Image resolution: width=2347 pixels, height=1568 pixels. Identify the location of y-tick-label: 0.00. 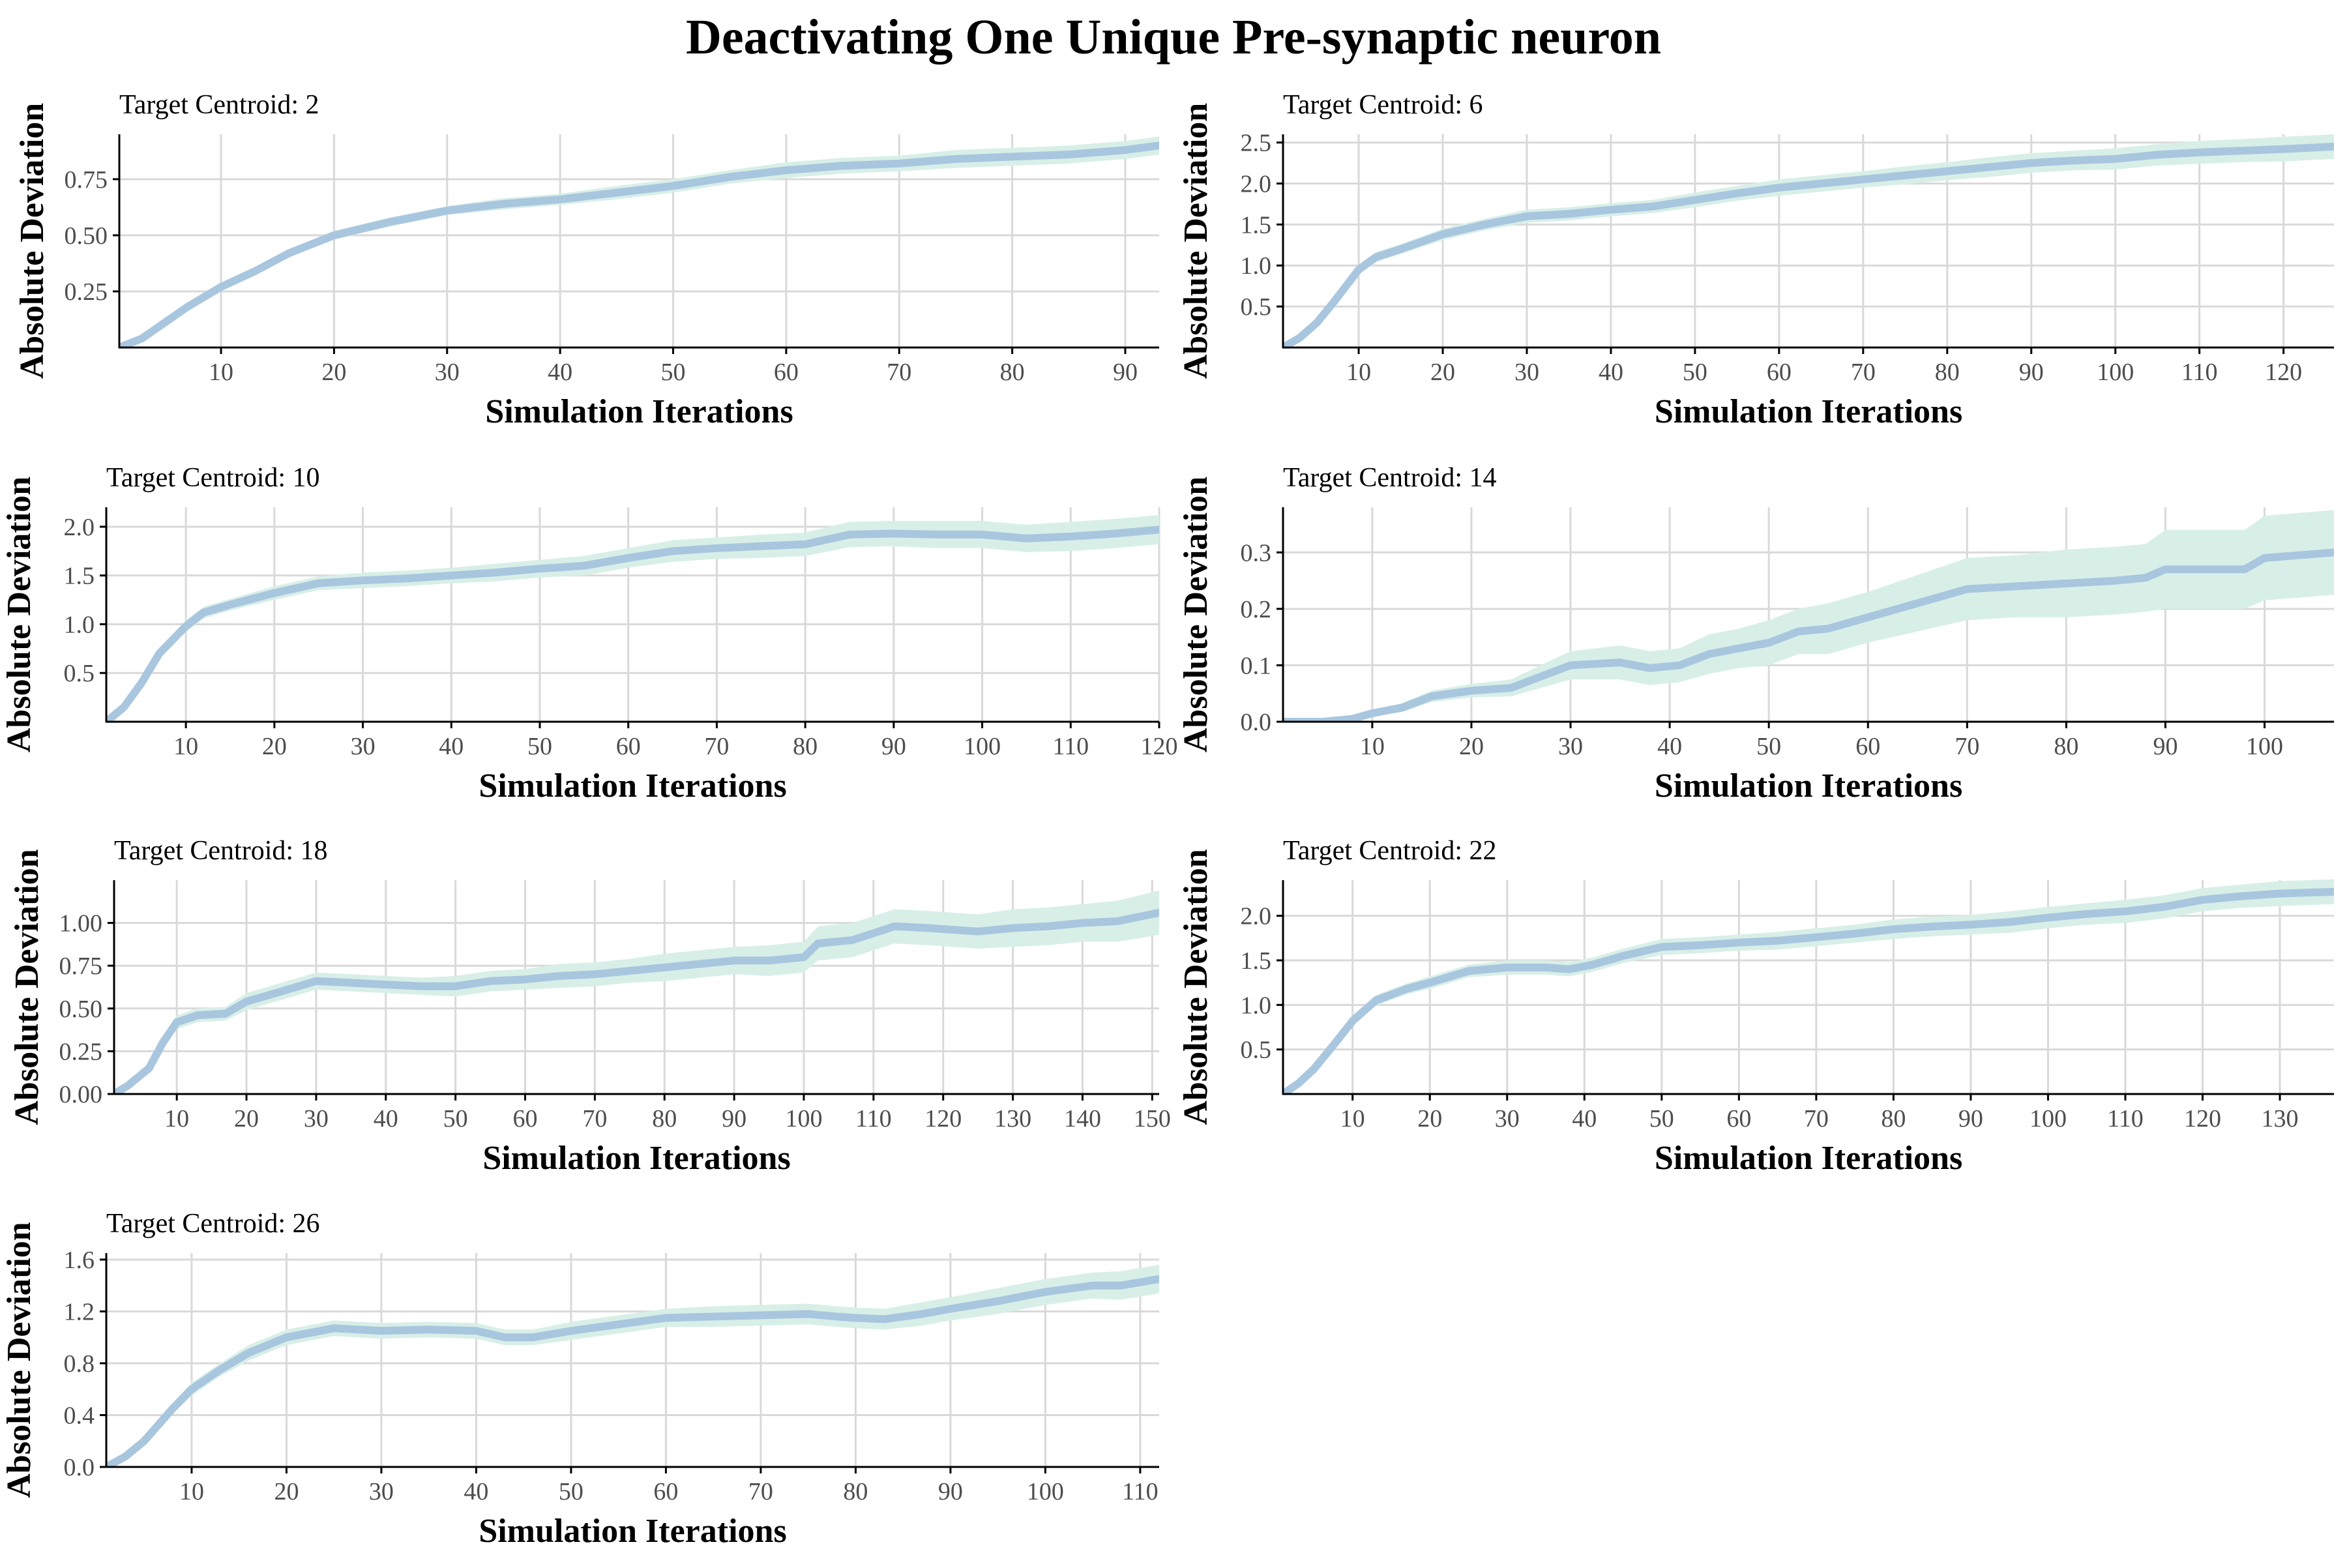
(81, 1094).